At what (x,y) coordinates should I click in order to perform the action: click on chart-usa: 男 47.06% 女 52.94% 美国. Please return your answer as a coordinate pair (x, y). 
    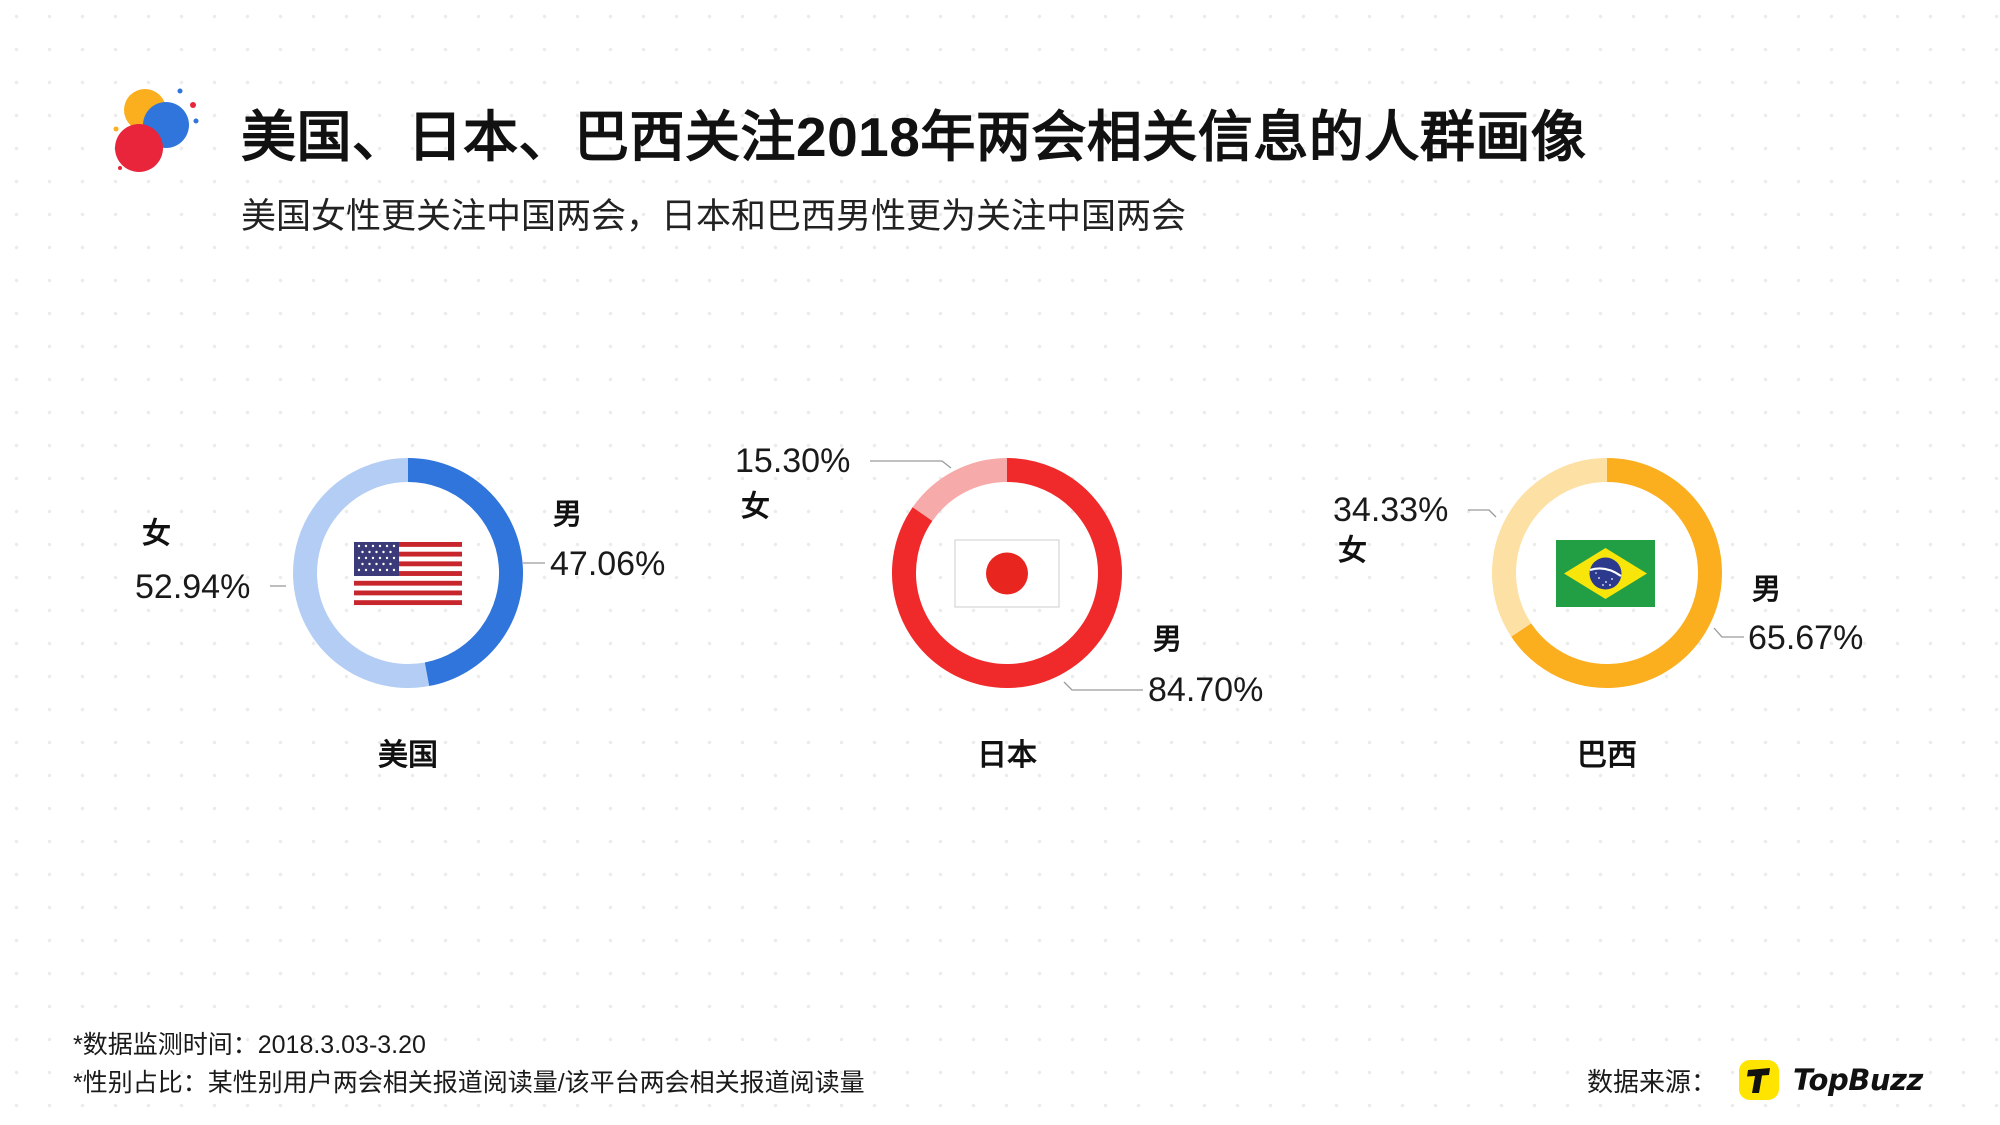
    Looking at the image, I should click on (400, 615).